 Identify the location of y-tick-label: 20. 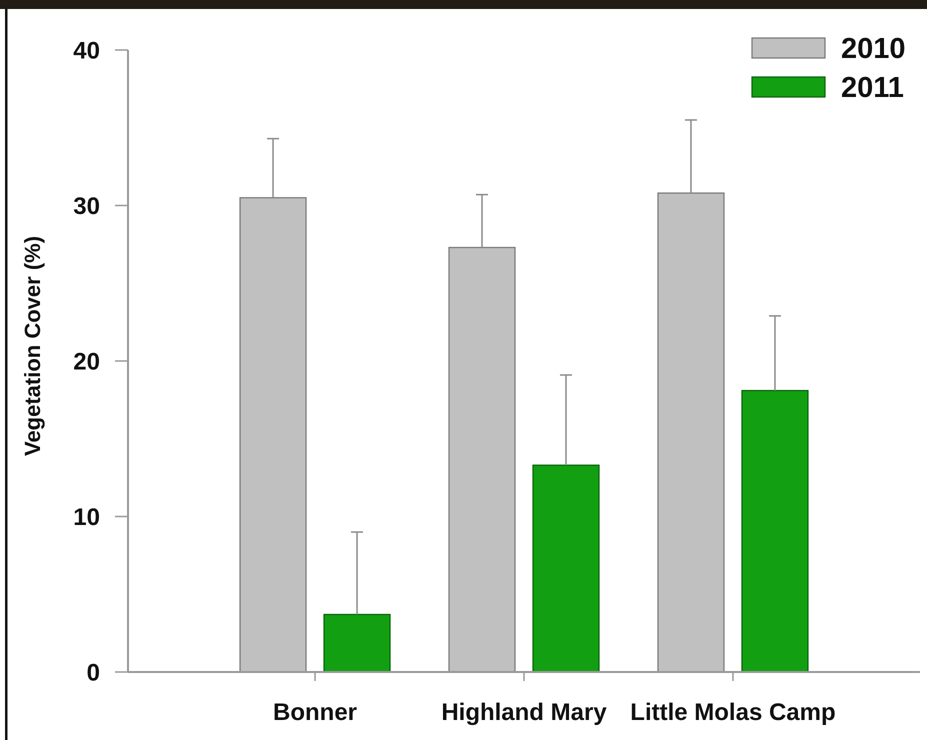
(86, 362).